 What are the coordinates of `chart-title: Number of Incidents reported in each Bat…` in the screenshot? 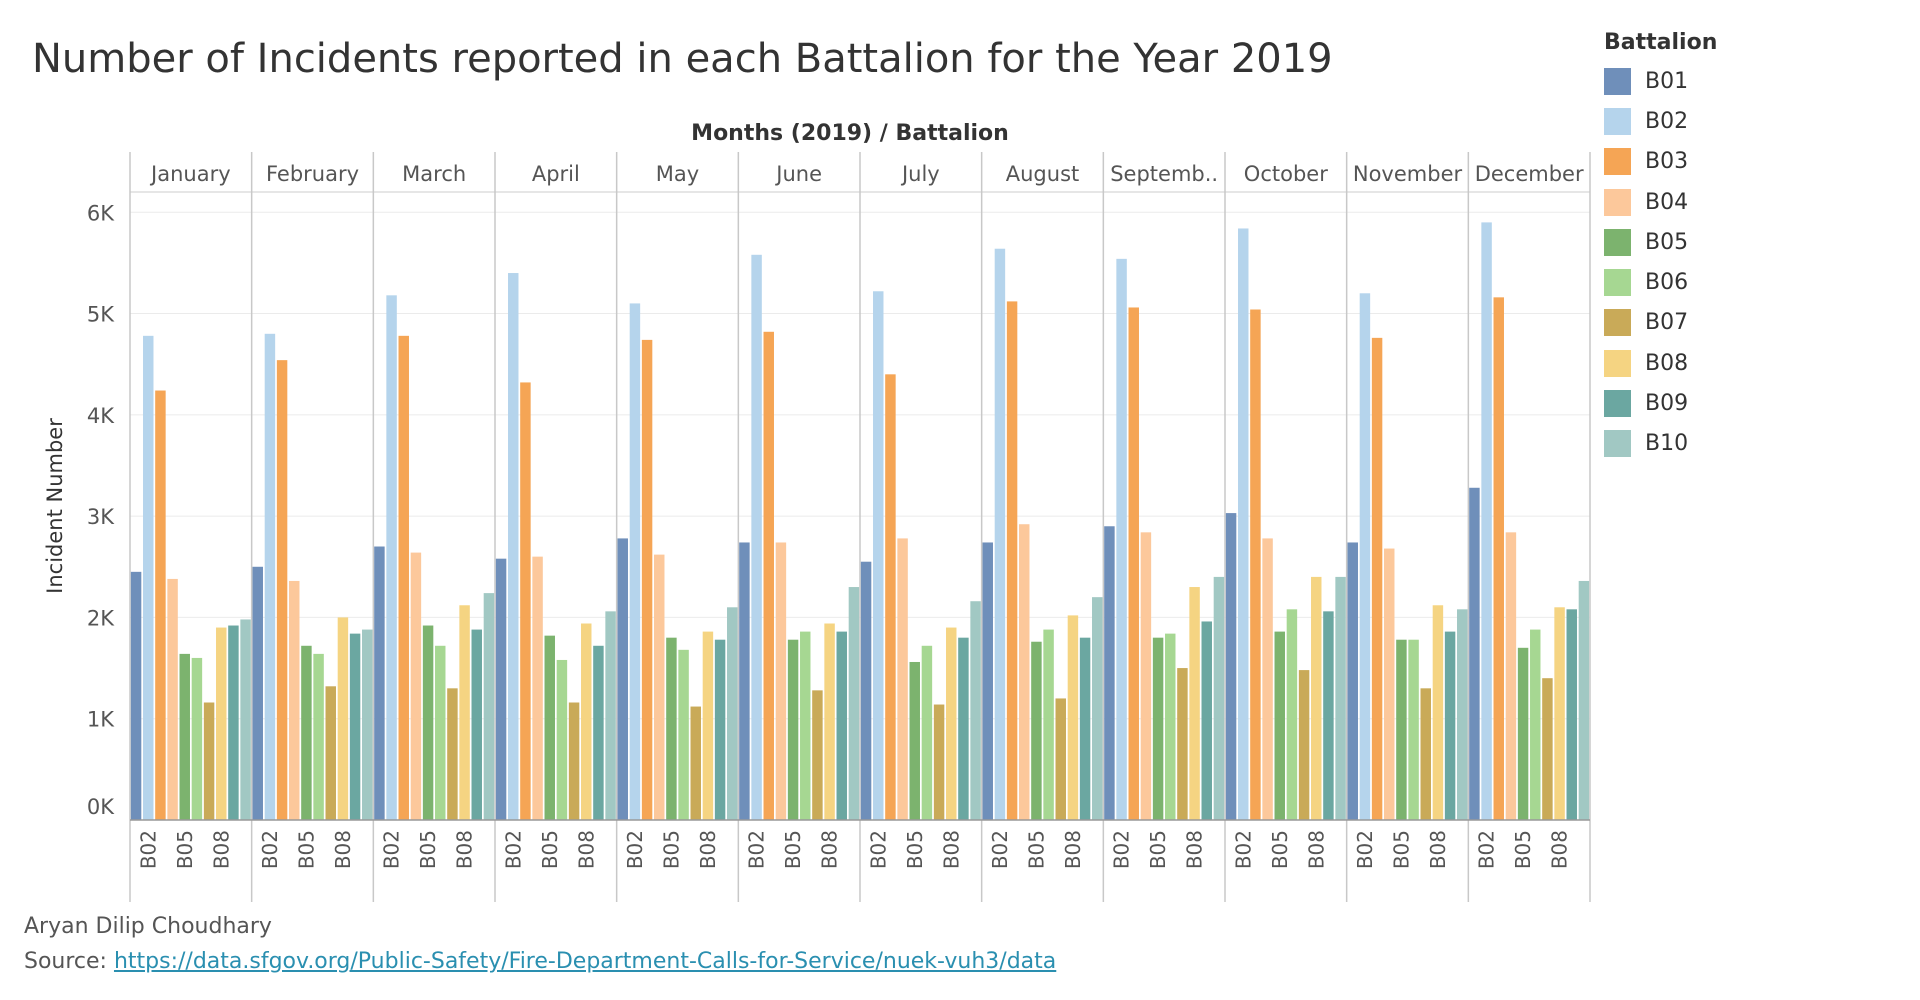 It's located at (682, 59).